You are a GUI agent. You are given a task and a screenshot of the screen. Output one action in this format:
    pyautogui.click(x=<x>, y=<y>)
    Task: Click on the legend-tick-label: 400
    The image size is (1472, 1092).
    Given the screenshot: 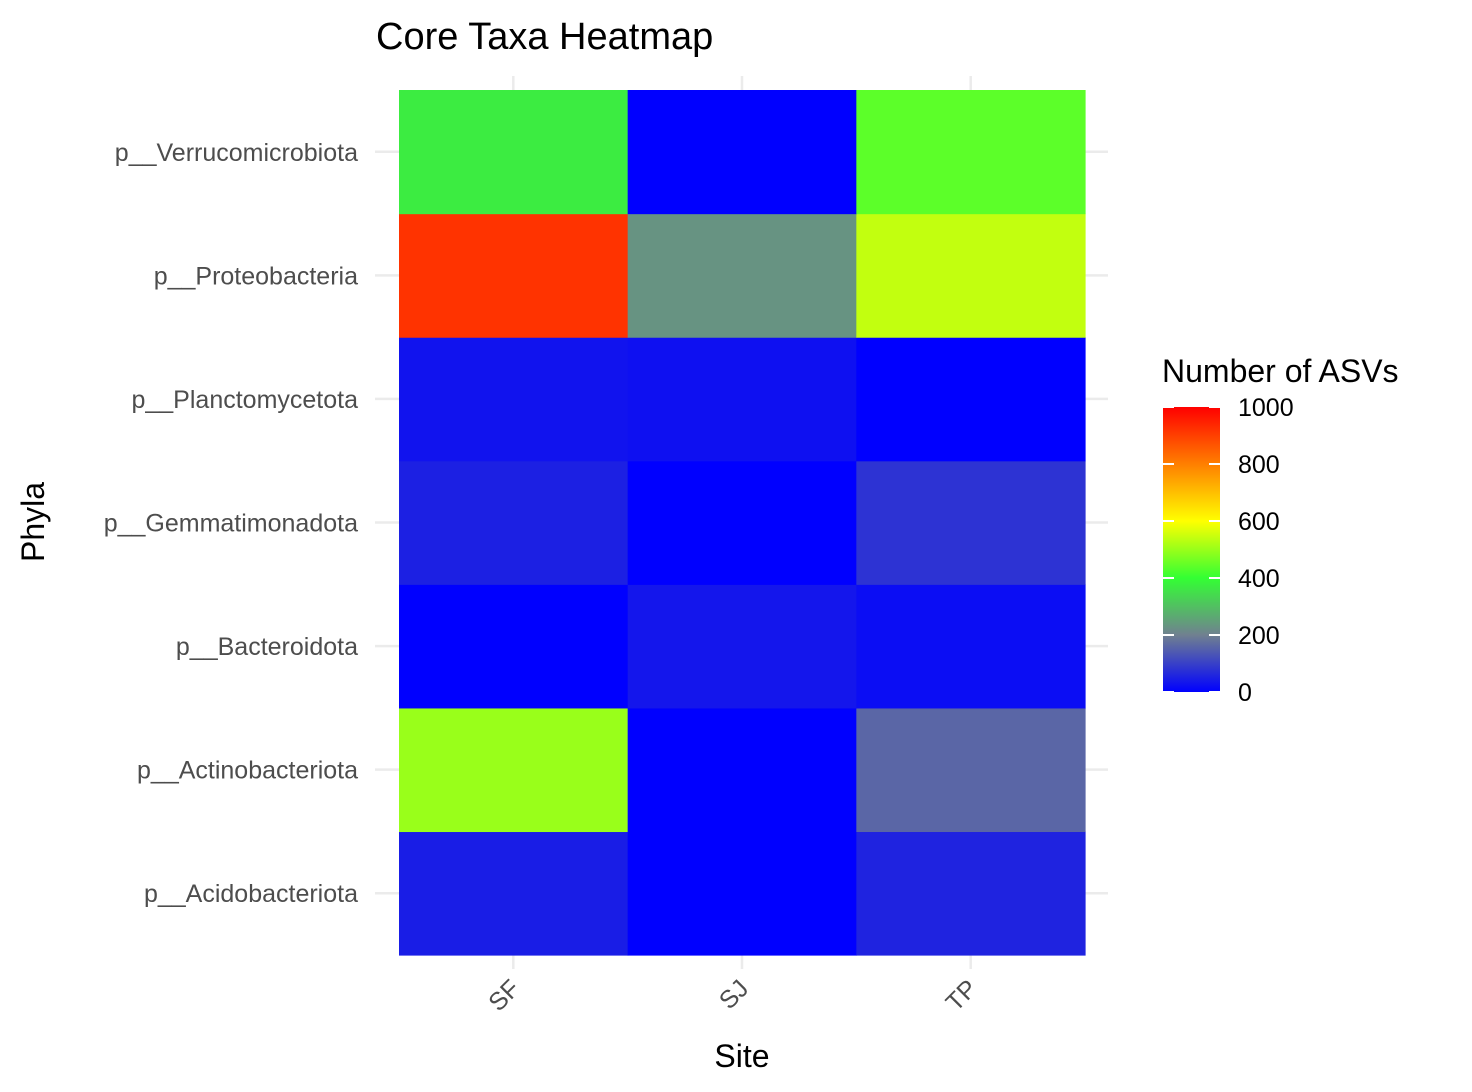 What is the action you would take?
    pyautogui.click(x=1259, y=579)
    